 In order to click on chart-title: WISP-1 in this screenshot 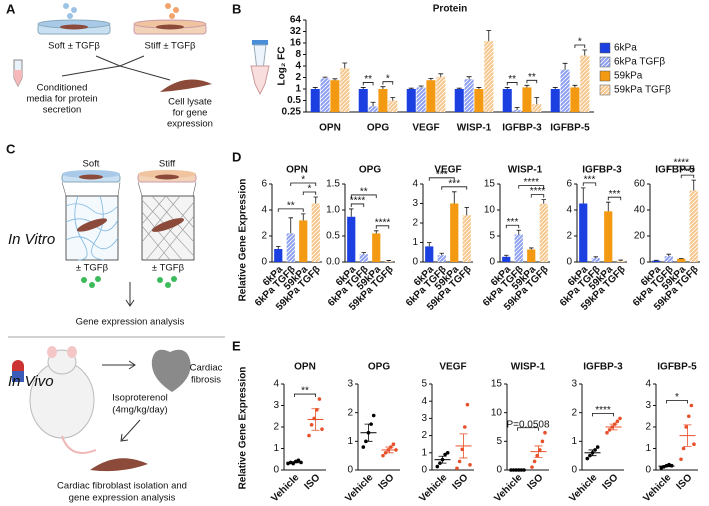, I will do `click(528, 367)`.